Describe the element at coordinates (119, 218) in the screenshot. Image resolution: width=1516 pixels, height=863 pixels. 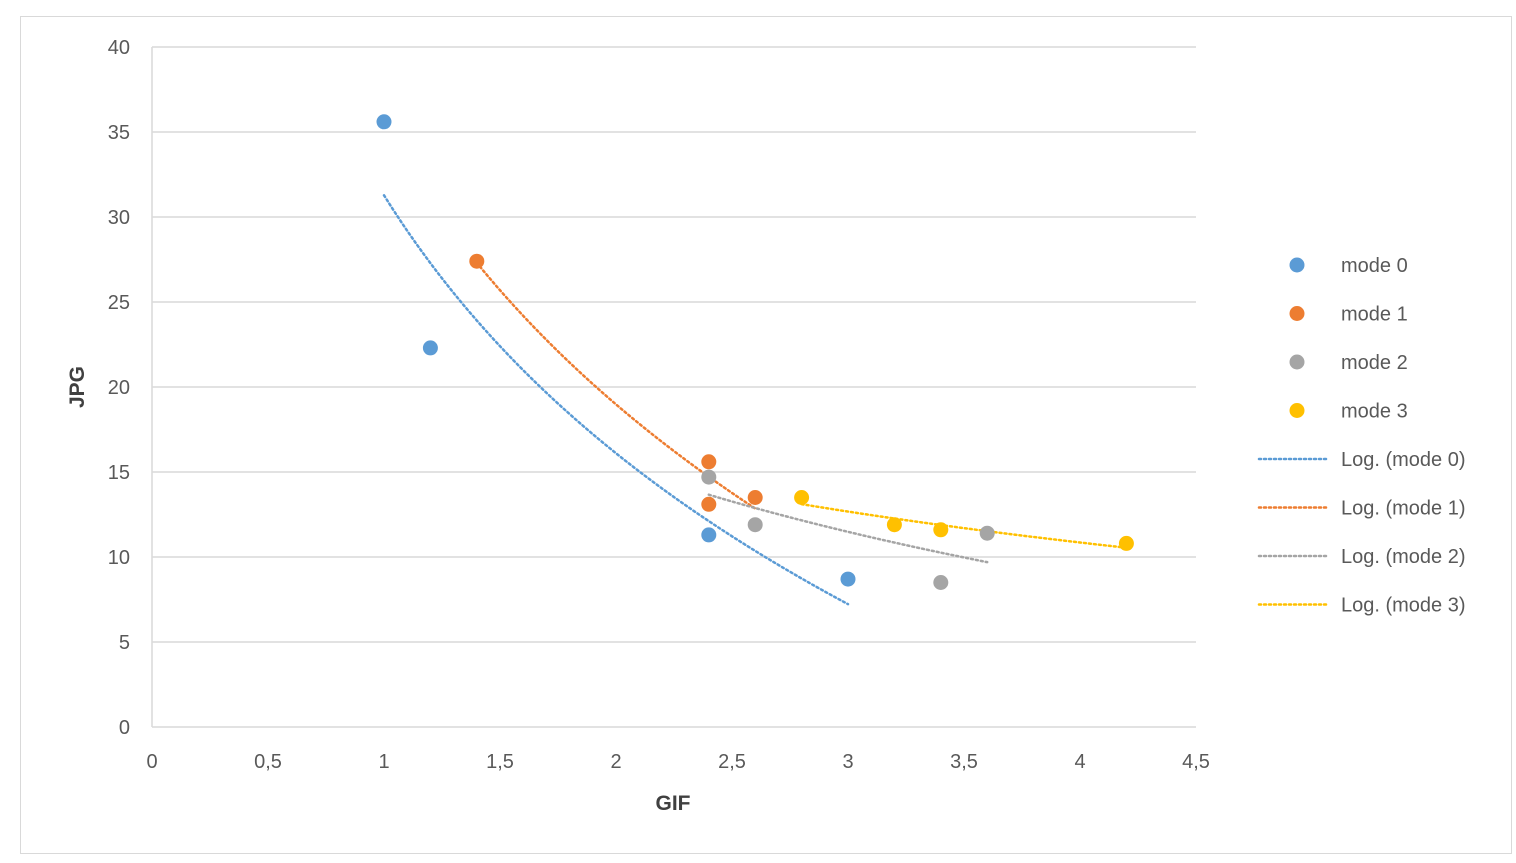
I see `y-tick-label: 30` at that location.